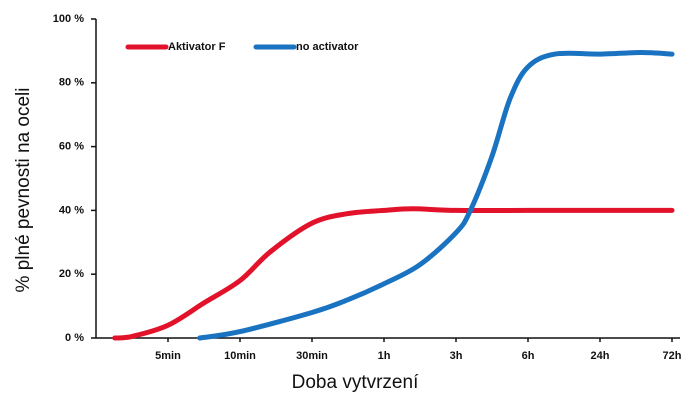  I want to click on y-tick-label: 40 %, so click(71, 210).